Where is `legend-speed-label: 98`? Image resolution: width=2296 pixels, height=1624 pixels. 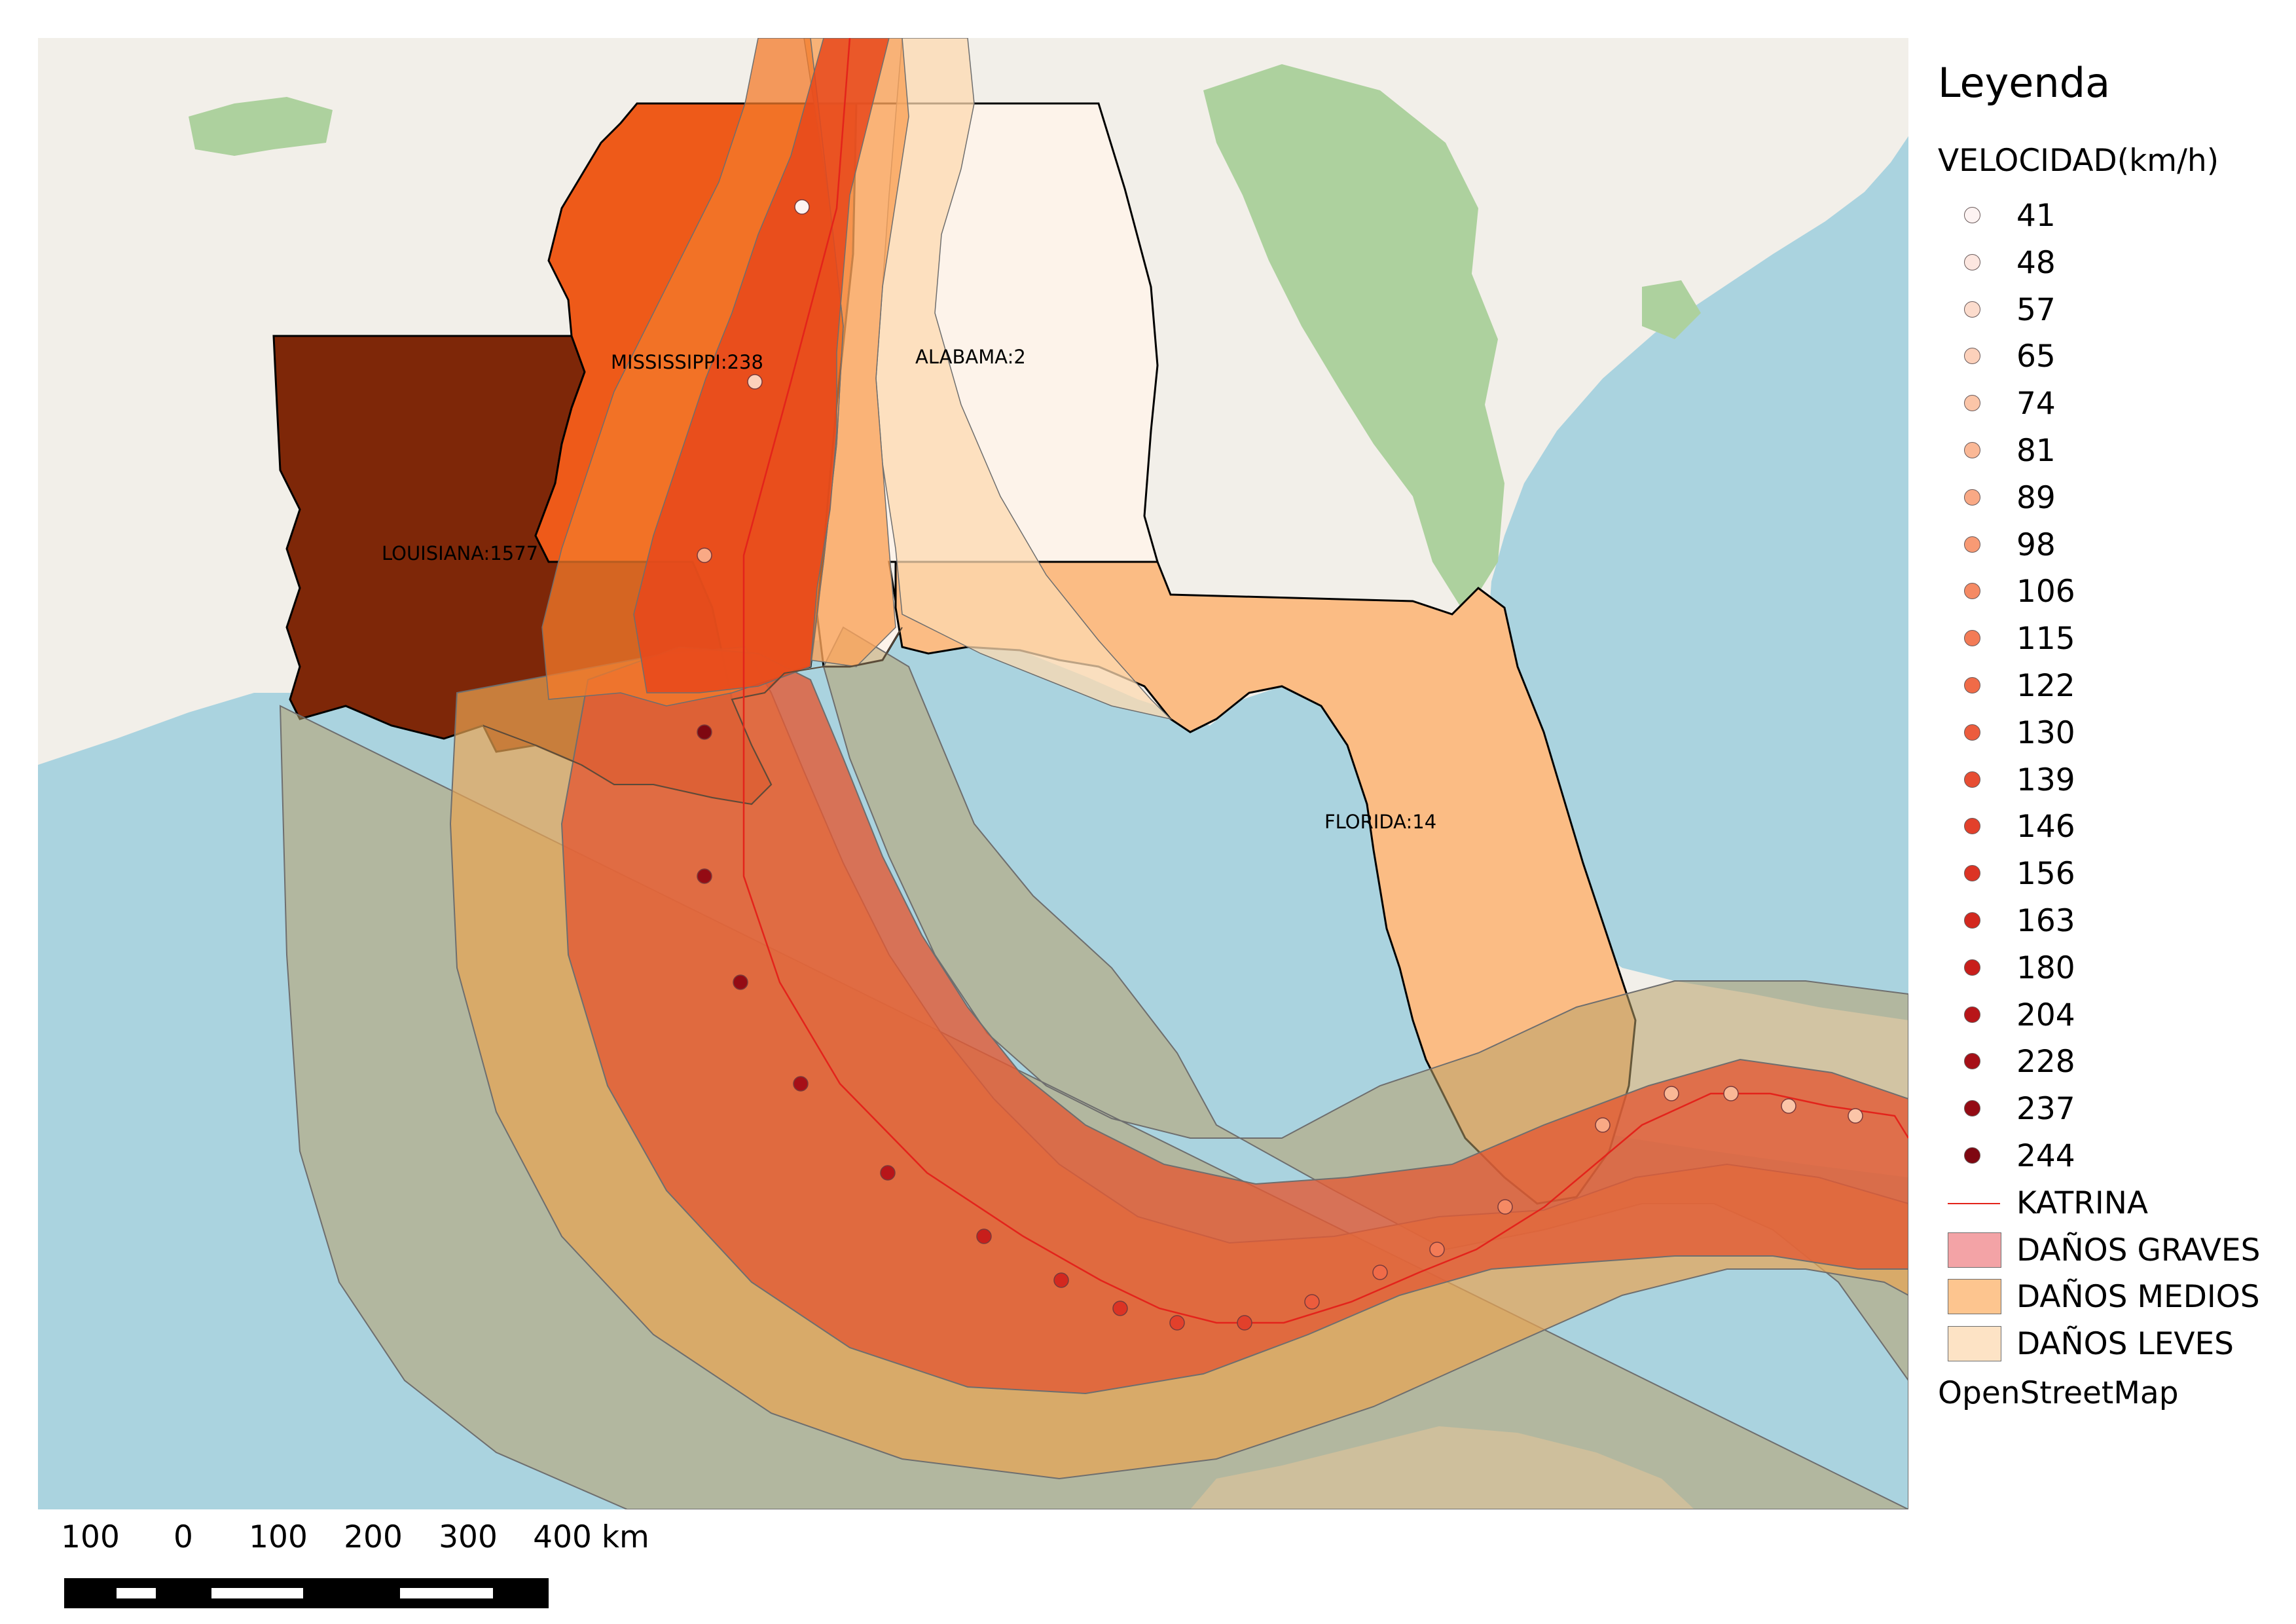
legend-speed-label: 98 is located at coordinates (2036, 544).